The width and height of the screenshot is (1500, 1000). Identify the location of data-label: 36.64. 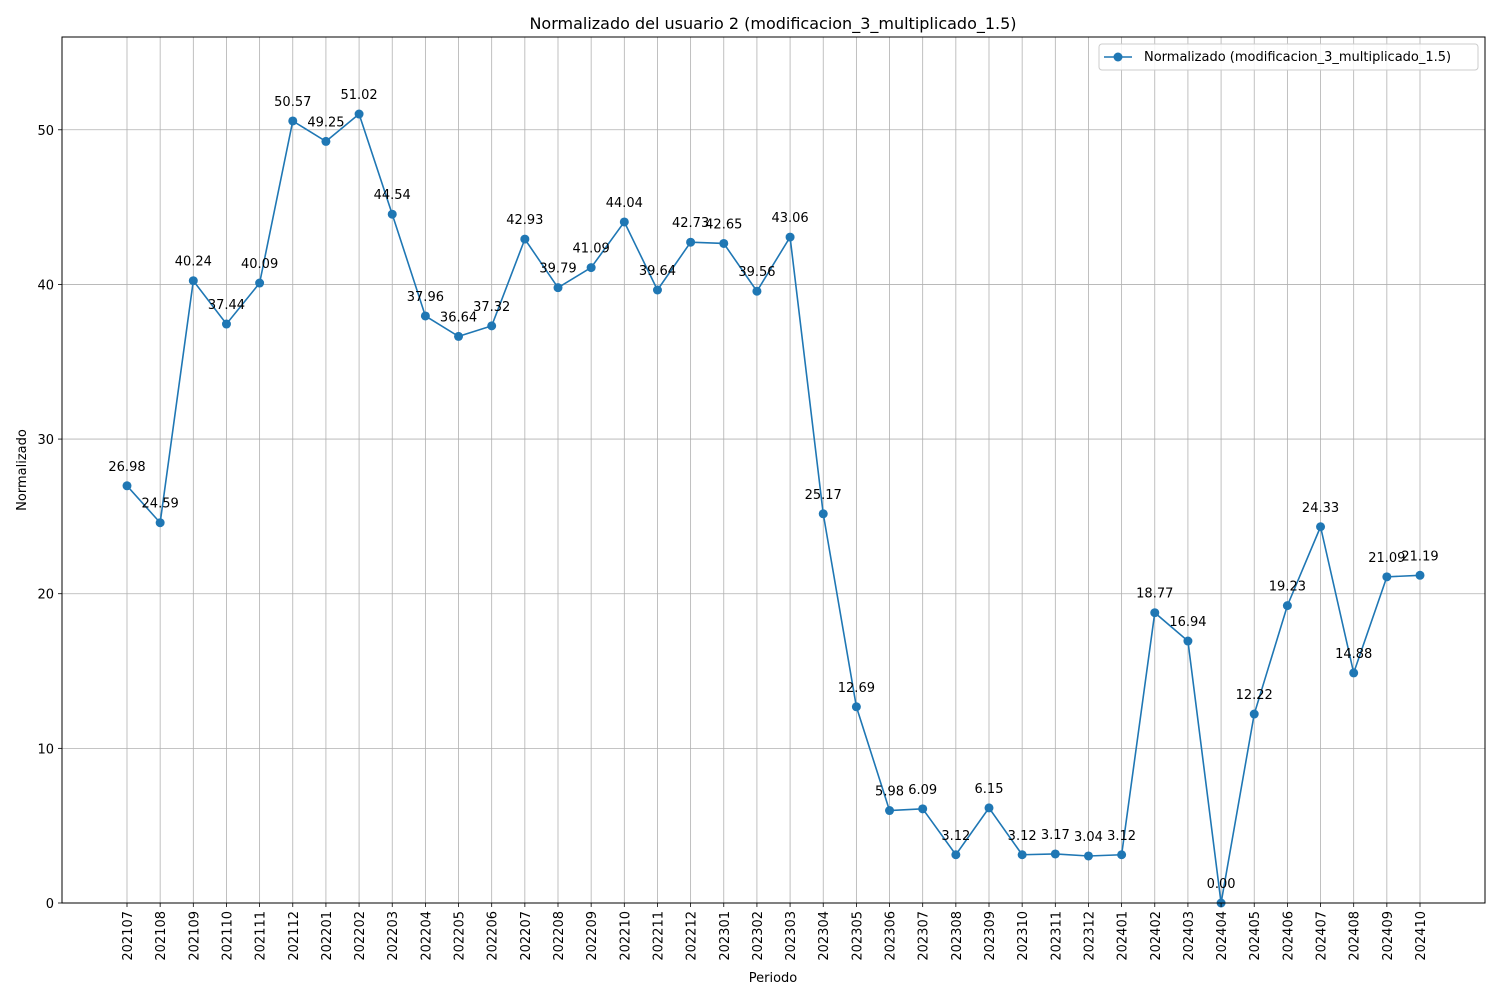
(458, 317).